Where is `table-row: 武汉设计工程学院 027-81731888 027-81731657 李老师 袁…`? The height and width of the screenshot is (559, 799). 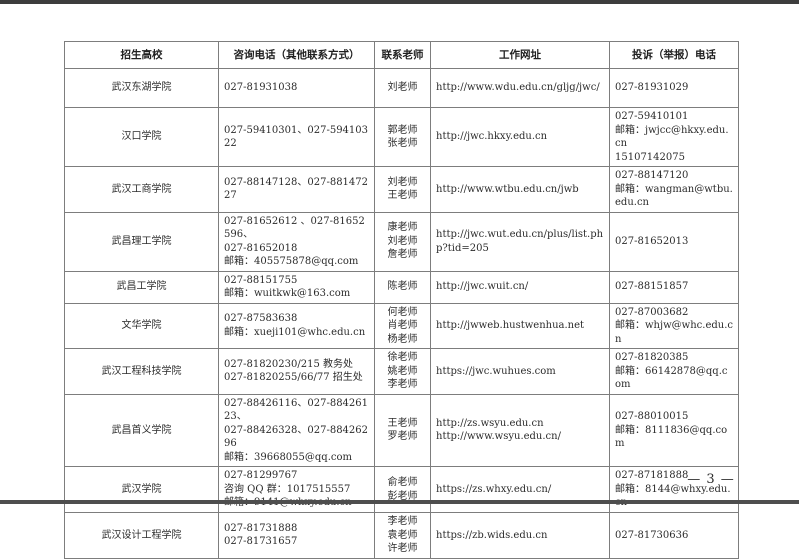
table-row: 武汉设计工程学院 027-81731888 027-81731657 李老师 袁… is located at coordinates (401, 535).